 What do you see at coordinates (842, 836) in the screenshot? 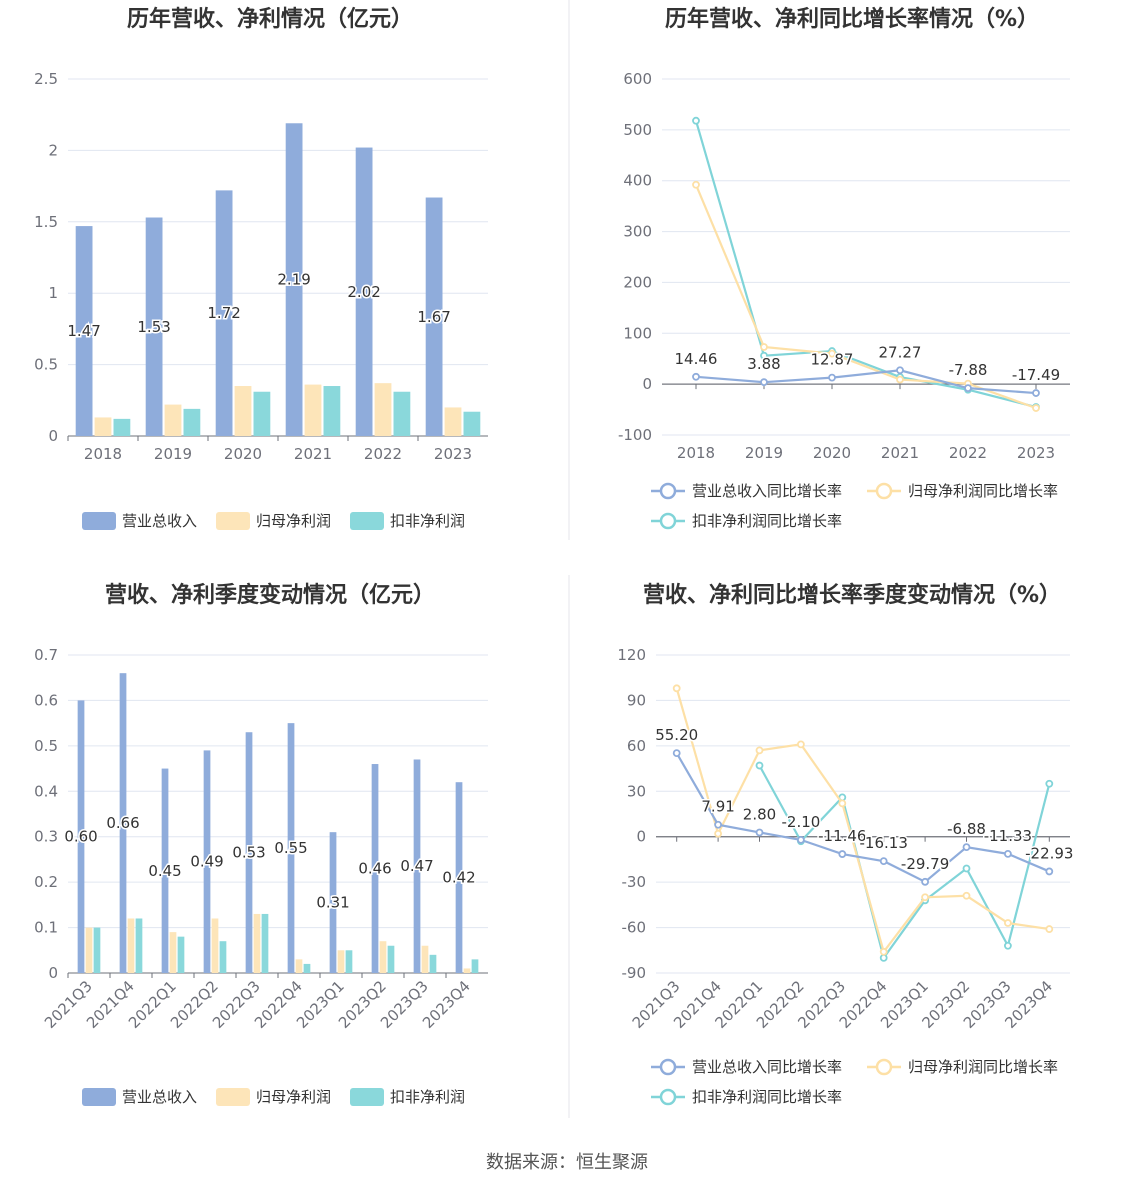
I see `quarter-line-data-label: -11.46` at bounding box center [842, 836].